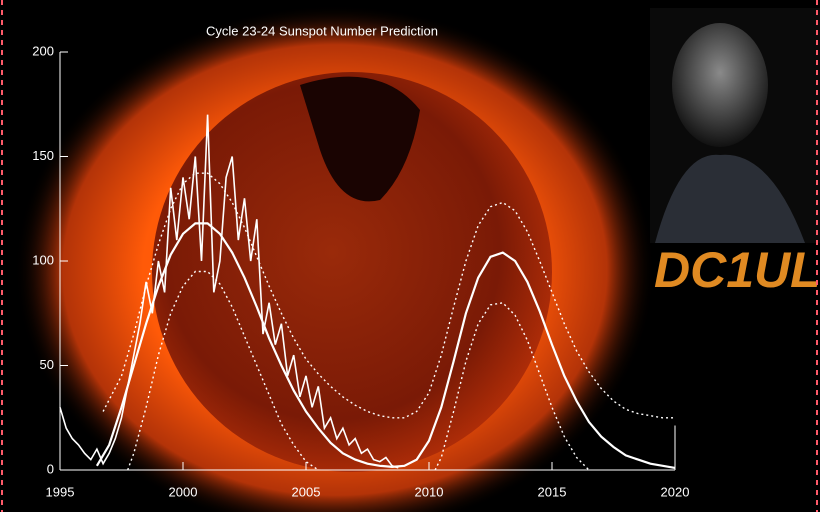 The height and width of the screenshot is (512, 820). I want to click on x-tick-label: 2000, so click(183, 491).